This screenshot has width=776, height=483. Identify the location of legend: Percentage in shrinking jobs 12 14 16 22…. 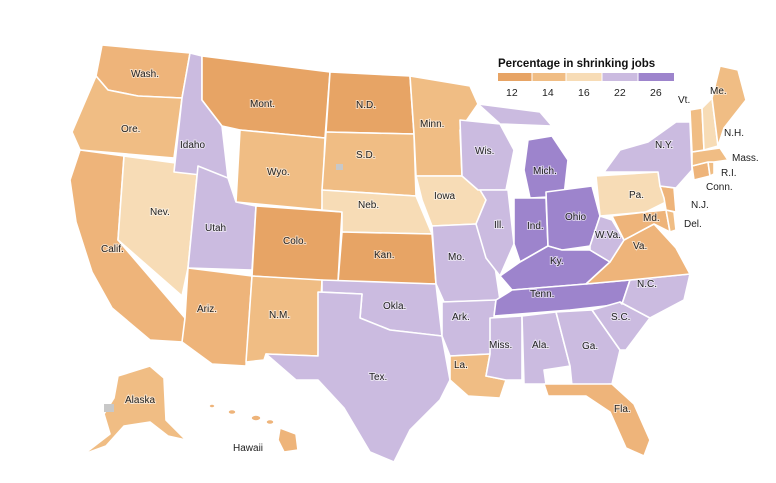
(586, 78).